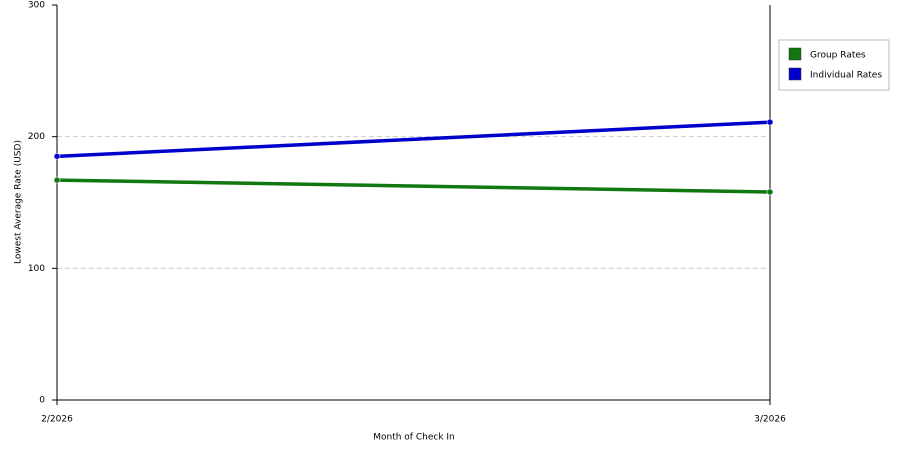 The image size is (900, 450). Describe the element at coordinates (42, 401) in the screenshot. I see `y-tick-label: 0` at that location.